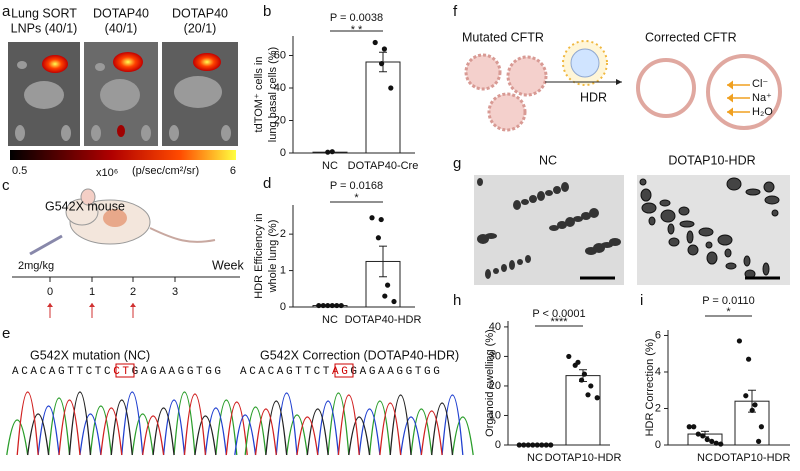 Image resolution: width=800 pixels, height=471 pixels. What do you see at coordinates (383, 166) in the screenshot?
I see `x-tick-label: DOTAP40-Cre` at bounding box center [383, 166].